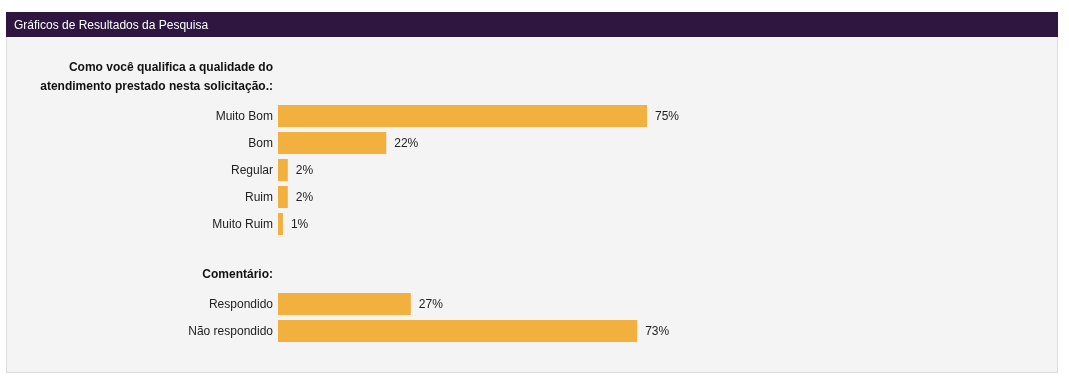 Image resolution: width=1069 pixels, height=380 pixels. What do you see at coordinates (244, 116) in the screenshot?
I see `y-tick-label: Muito Bom` at bounding box center [244, 116].